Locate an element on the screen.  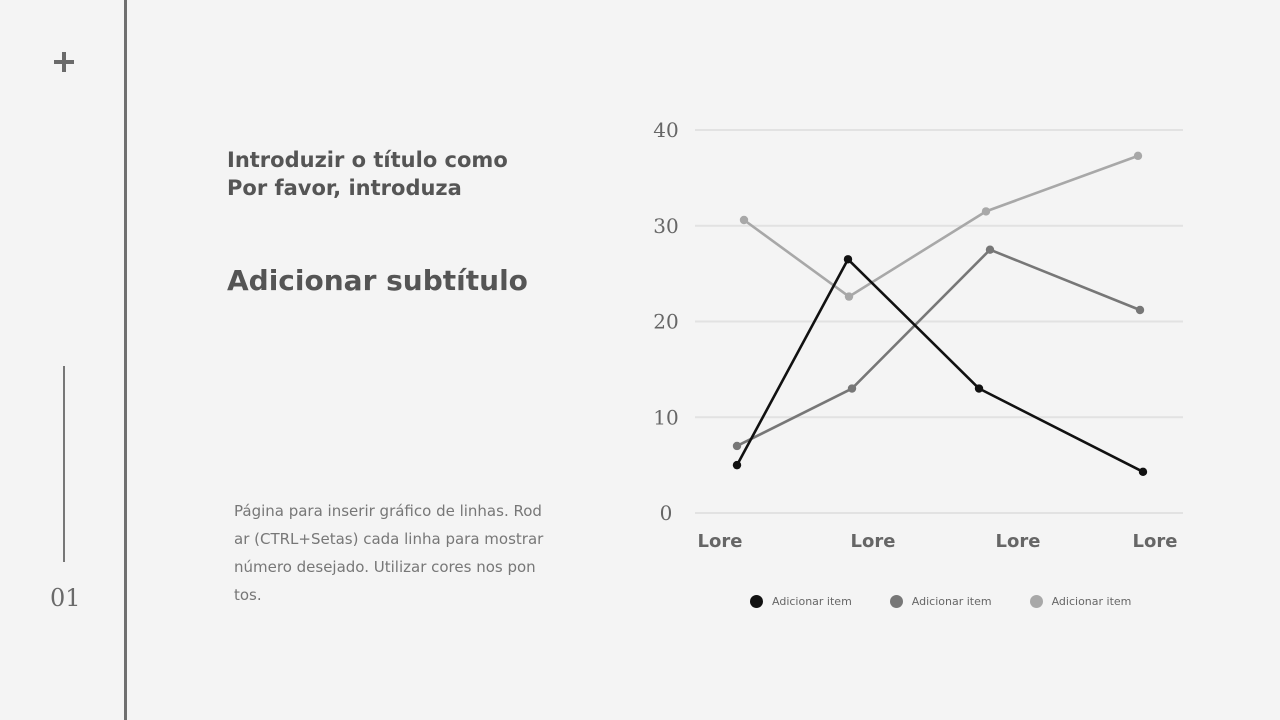
y-tick-label: 40 is located at coordinates (665, 130).